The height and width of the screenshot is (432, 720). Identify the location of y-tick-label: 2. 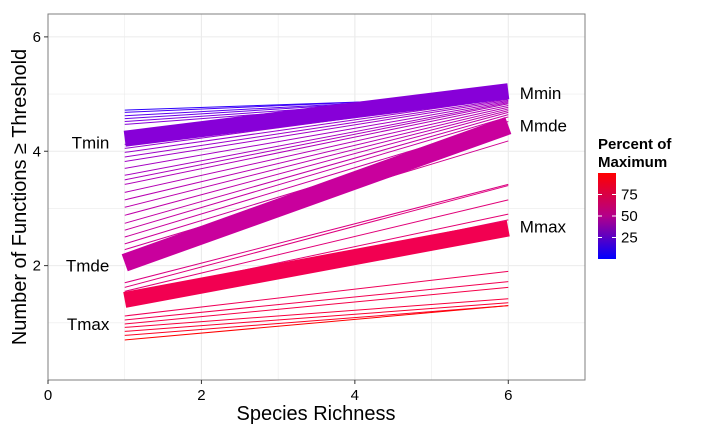
(37, 266).